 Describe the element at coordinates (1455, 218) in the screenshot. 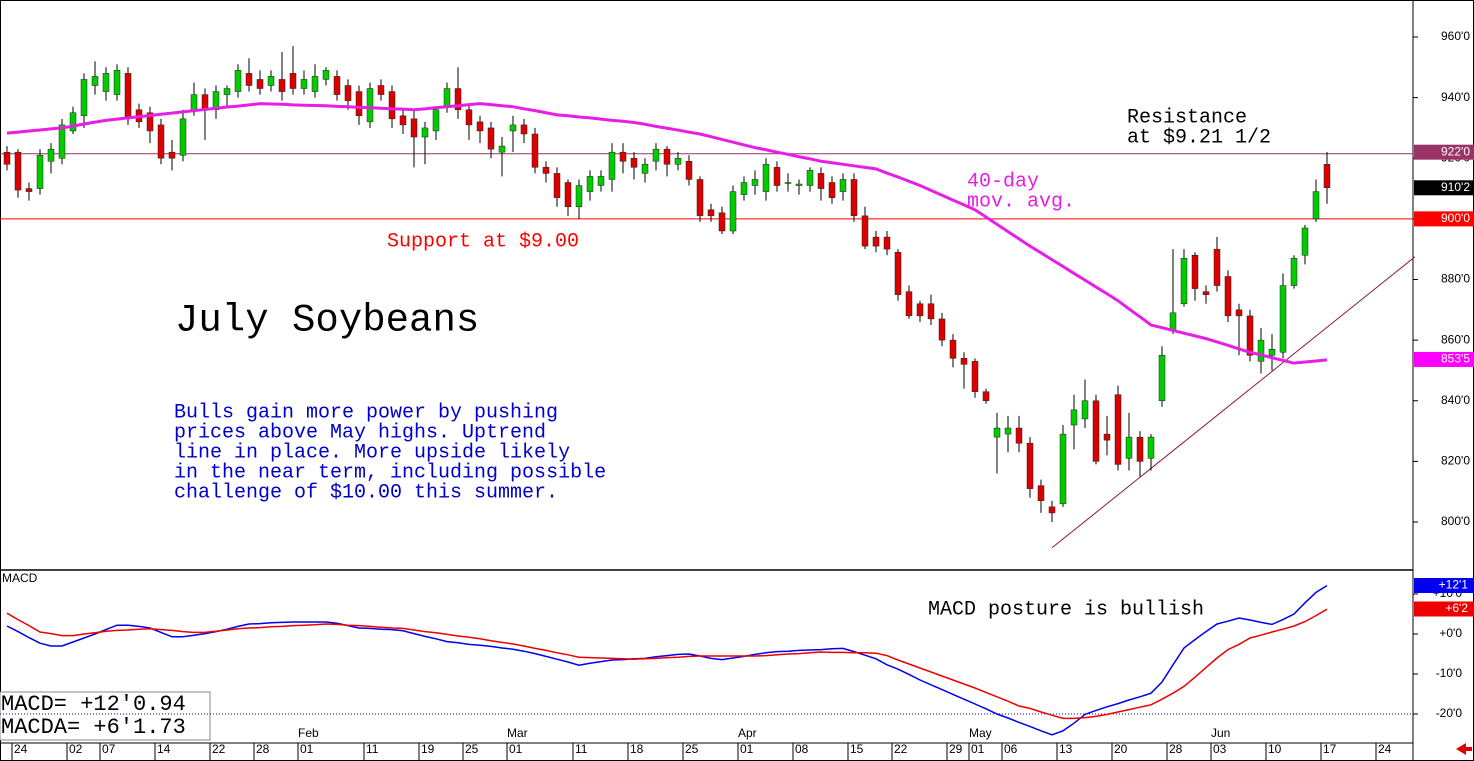

I see `price-label: 900'0` at that location.